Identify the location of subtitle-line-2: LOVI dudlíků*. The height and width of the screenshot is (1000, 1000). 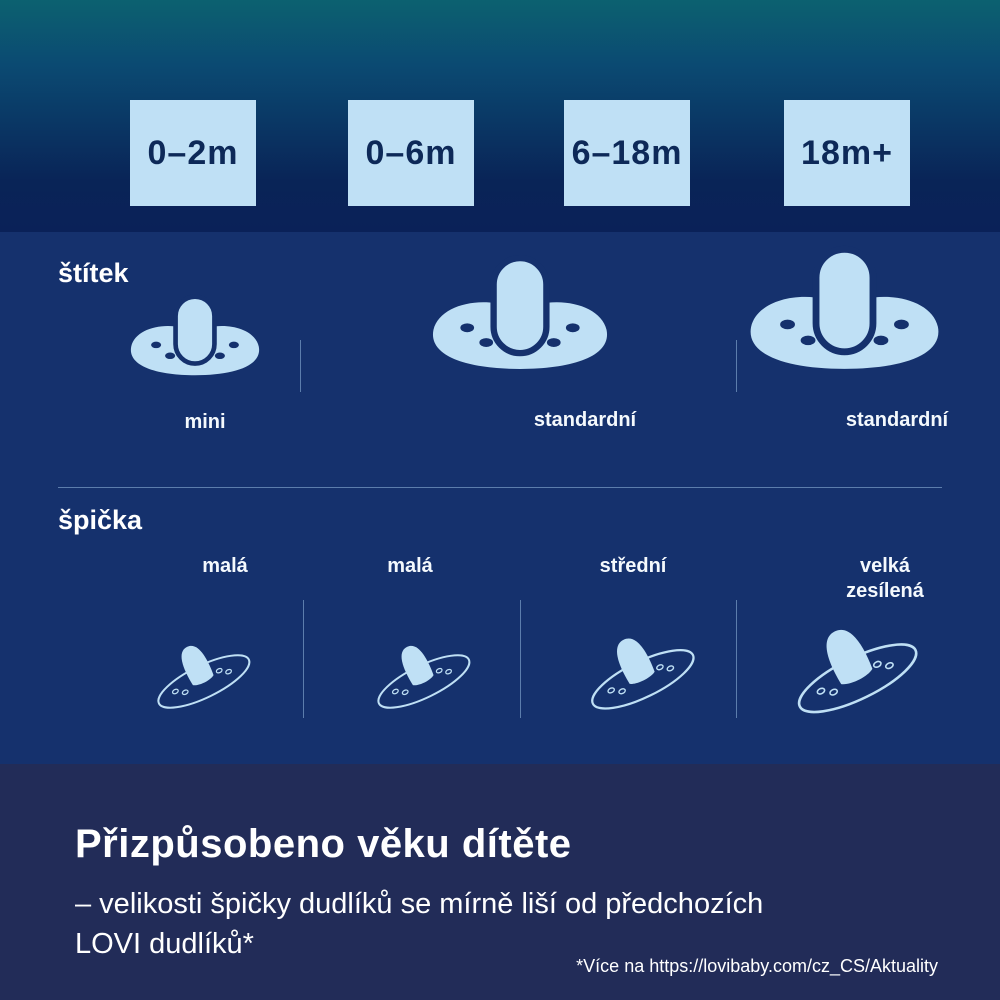
(164, 944).